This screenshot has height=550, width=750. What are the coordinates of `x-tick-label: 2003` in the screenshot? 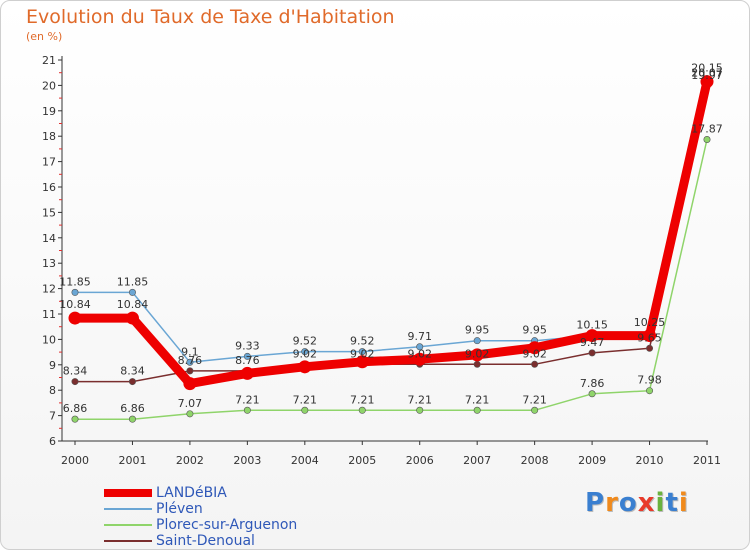 It's located at (247, 460).